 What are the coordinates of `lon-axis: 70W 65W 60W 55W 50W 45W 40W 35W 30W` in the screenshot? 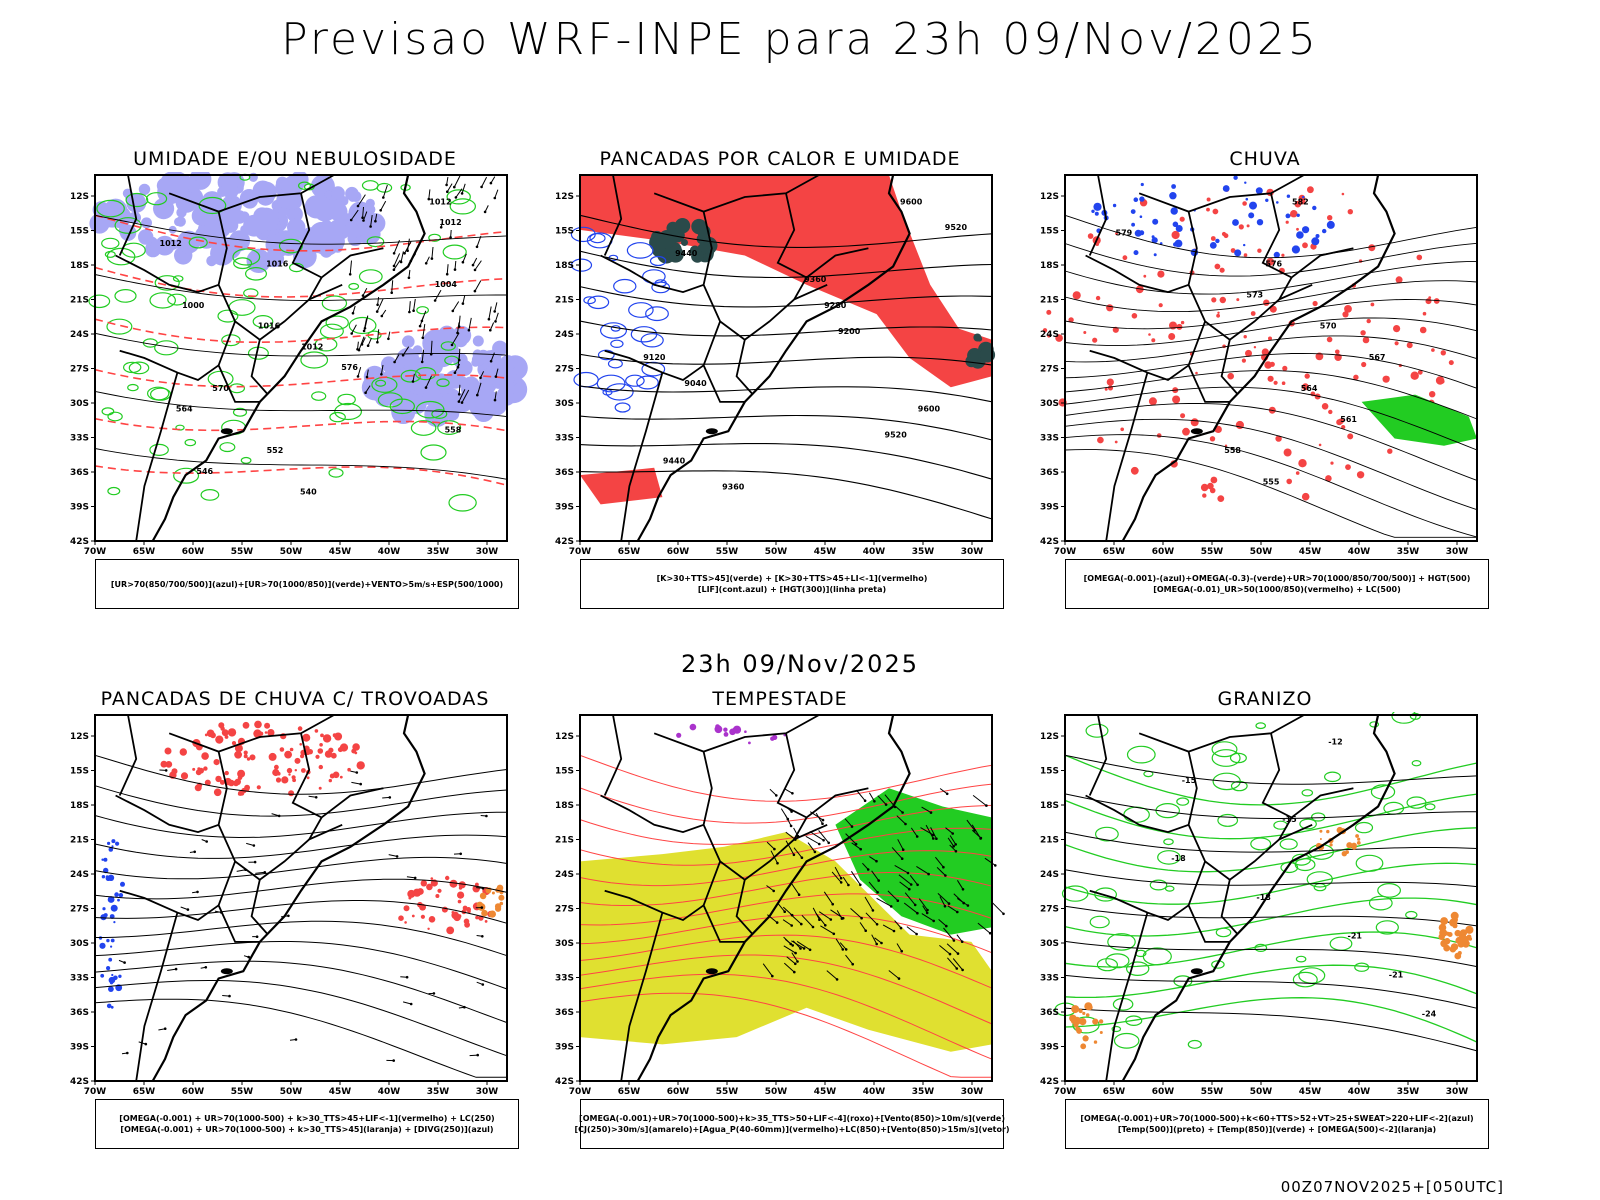 It's located at (1261, 549).